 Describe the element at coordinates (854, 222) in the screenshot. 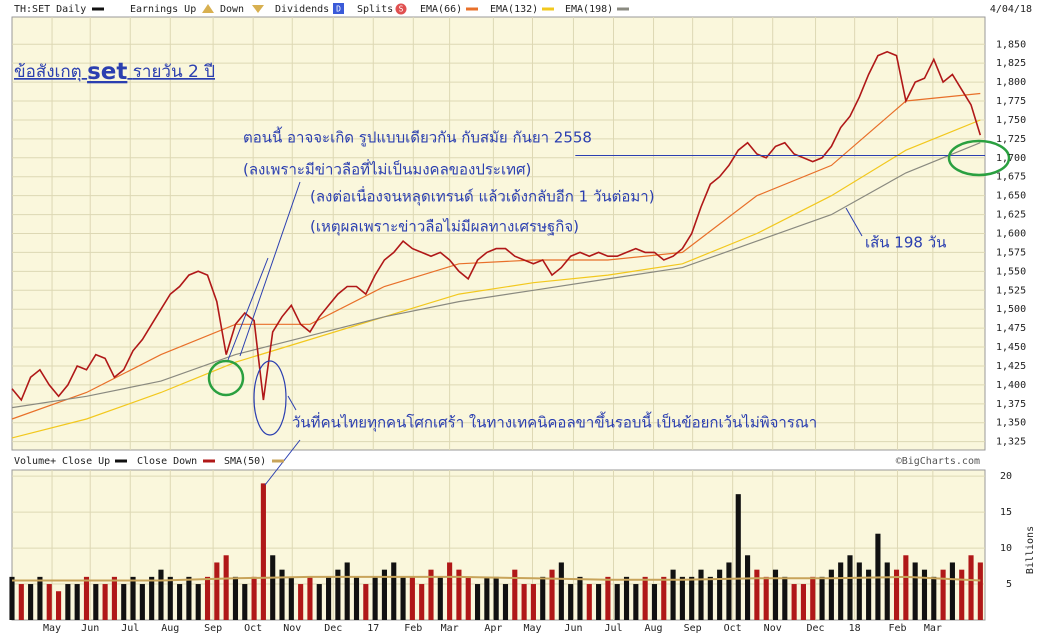

I see `pointer` at that location.